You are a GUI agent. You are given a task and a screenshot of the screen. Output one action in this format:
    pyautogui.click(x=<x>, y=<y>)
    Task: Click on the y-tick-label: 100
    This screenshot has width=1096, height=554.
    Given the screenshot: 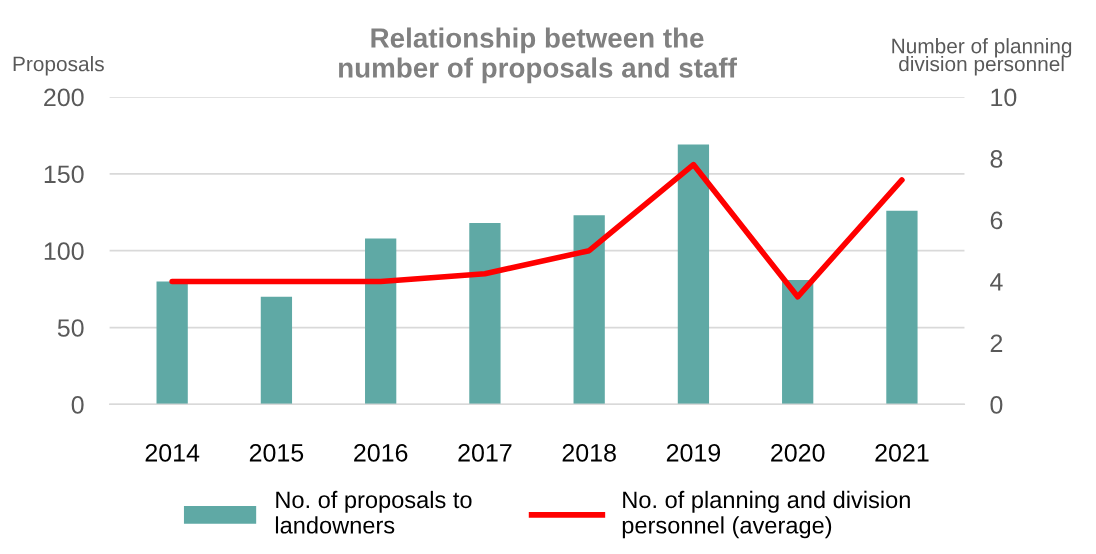 What is the action you would take?
    pyautogui.click(x=64, y=251)
    